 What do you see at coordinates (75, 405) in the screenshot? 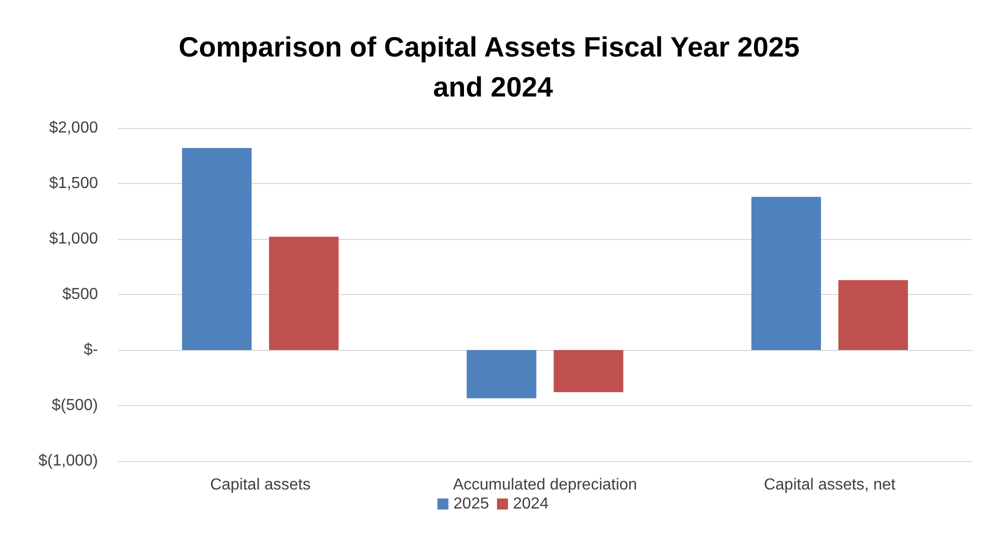
I see `y-tick-label: $(500)` at bounding box center [75, 405].